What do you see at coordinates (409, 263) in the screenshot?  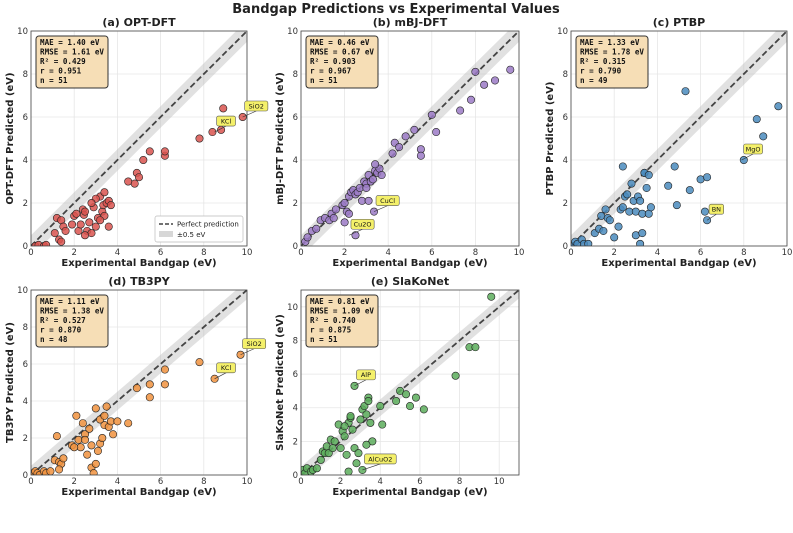 I see `x-axis-label: Experimental Bandgap (eV)` at bounding box center [409, 263].